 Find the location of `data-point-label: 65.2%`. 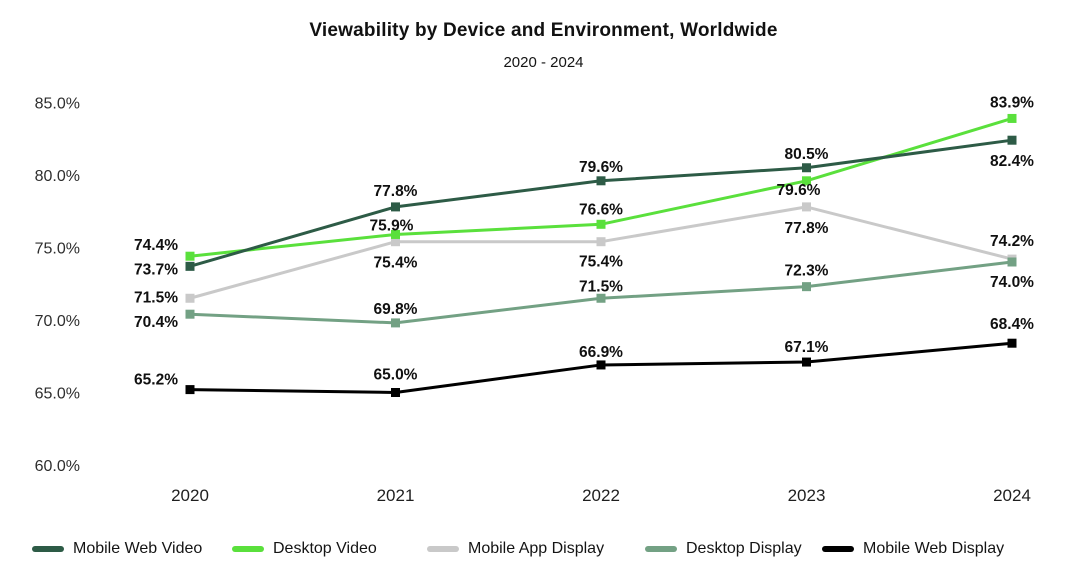

data-point-label: 65.2% is located at coordinates (156, 380).